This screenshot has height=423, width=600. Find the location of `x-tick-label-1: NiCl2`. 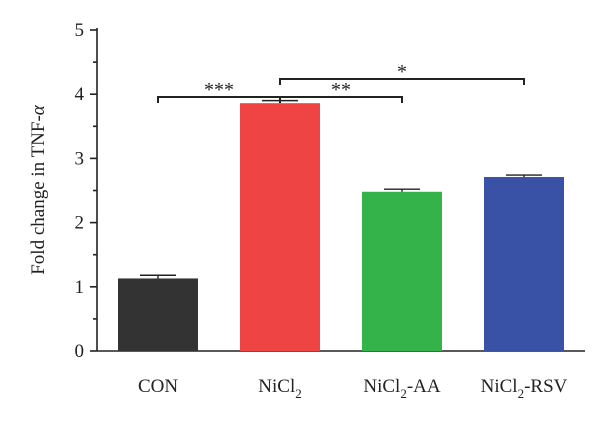

x-tick-label-1: NiCl2 is located at coordinates (279, 388).